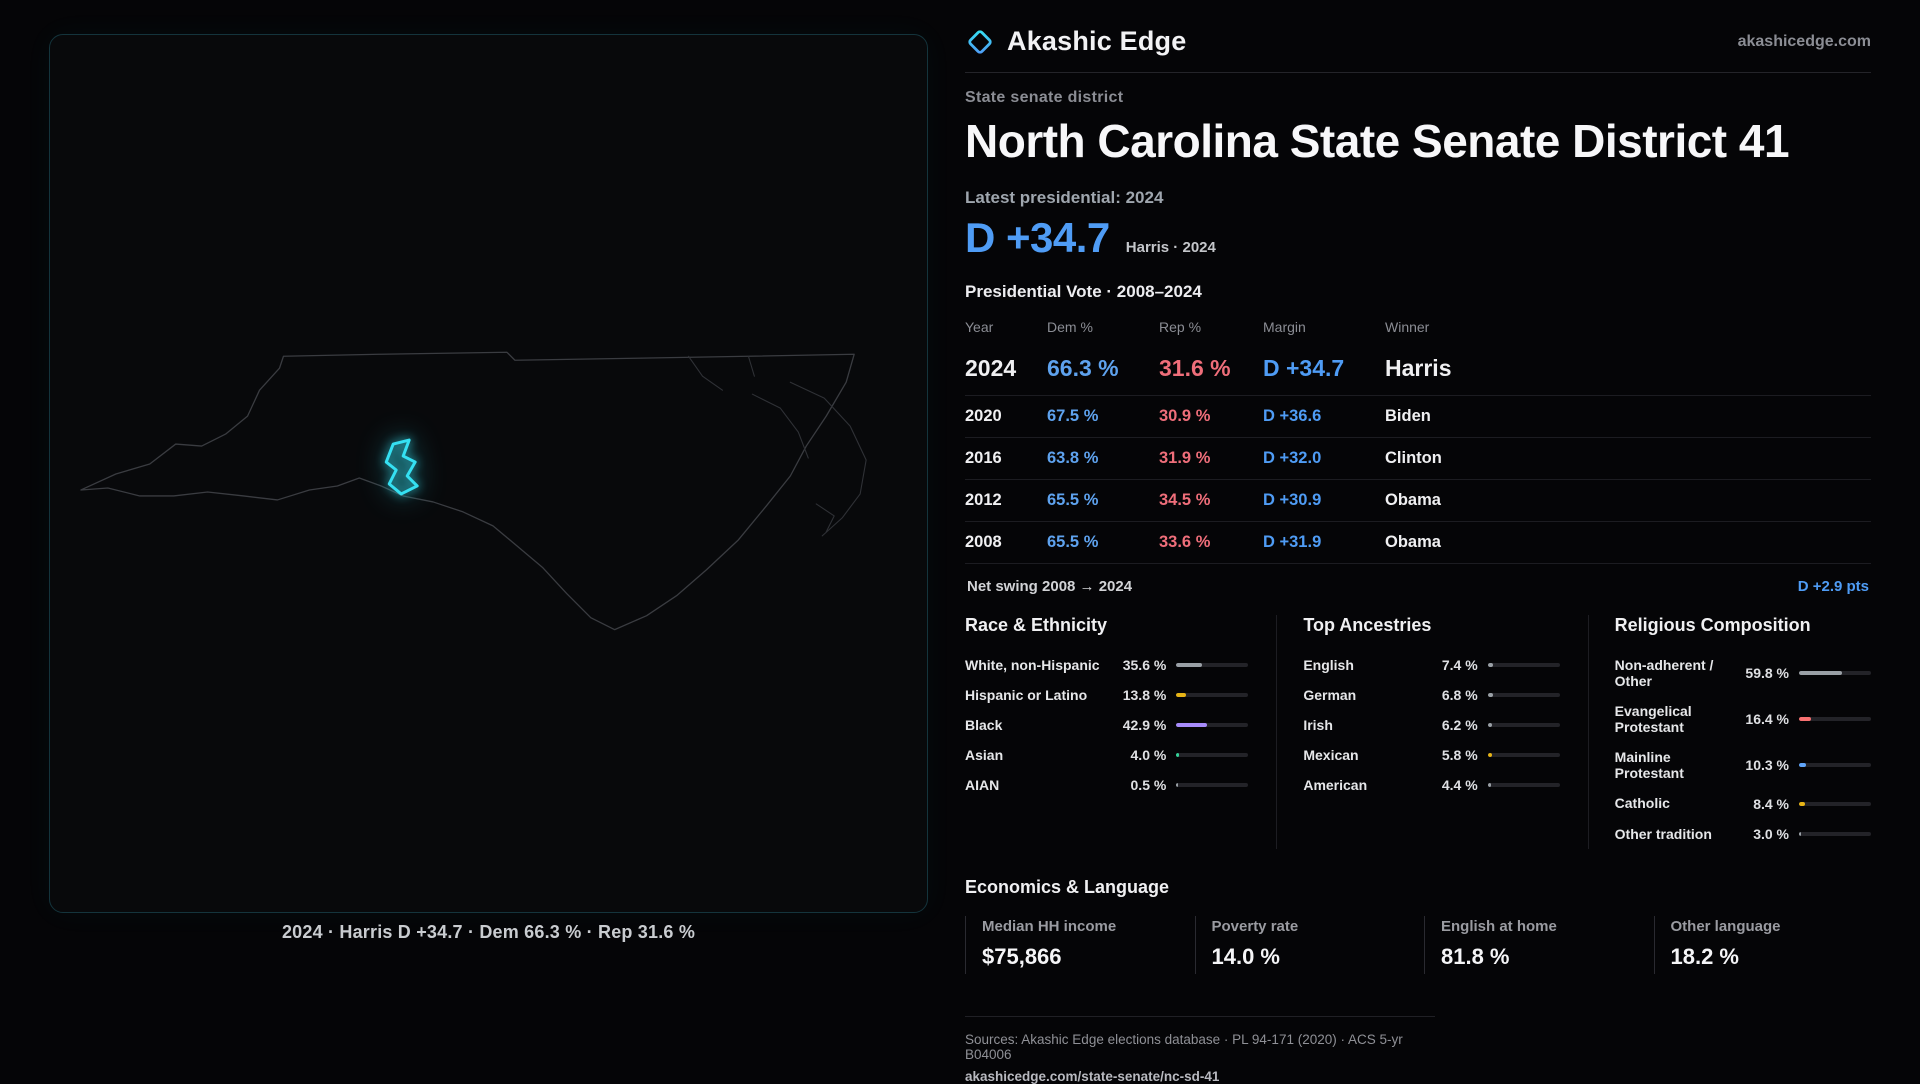 The image size is (1920, 1084). I want to click on demo-row: Irish 6.2 %, so click(1431, 725).